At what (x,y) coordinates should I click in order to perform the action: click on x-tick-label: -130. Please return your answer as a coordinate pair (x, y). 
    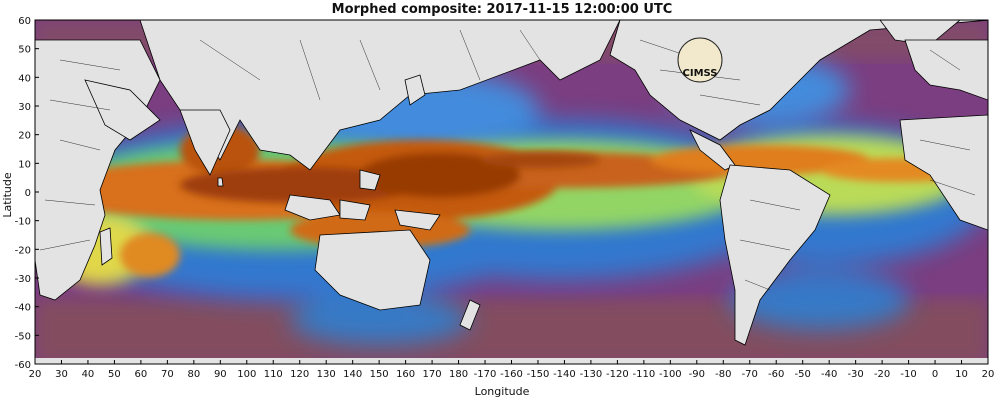
    Looking at the image, I should click on (591, 374).